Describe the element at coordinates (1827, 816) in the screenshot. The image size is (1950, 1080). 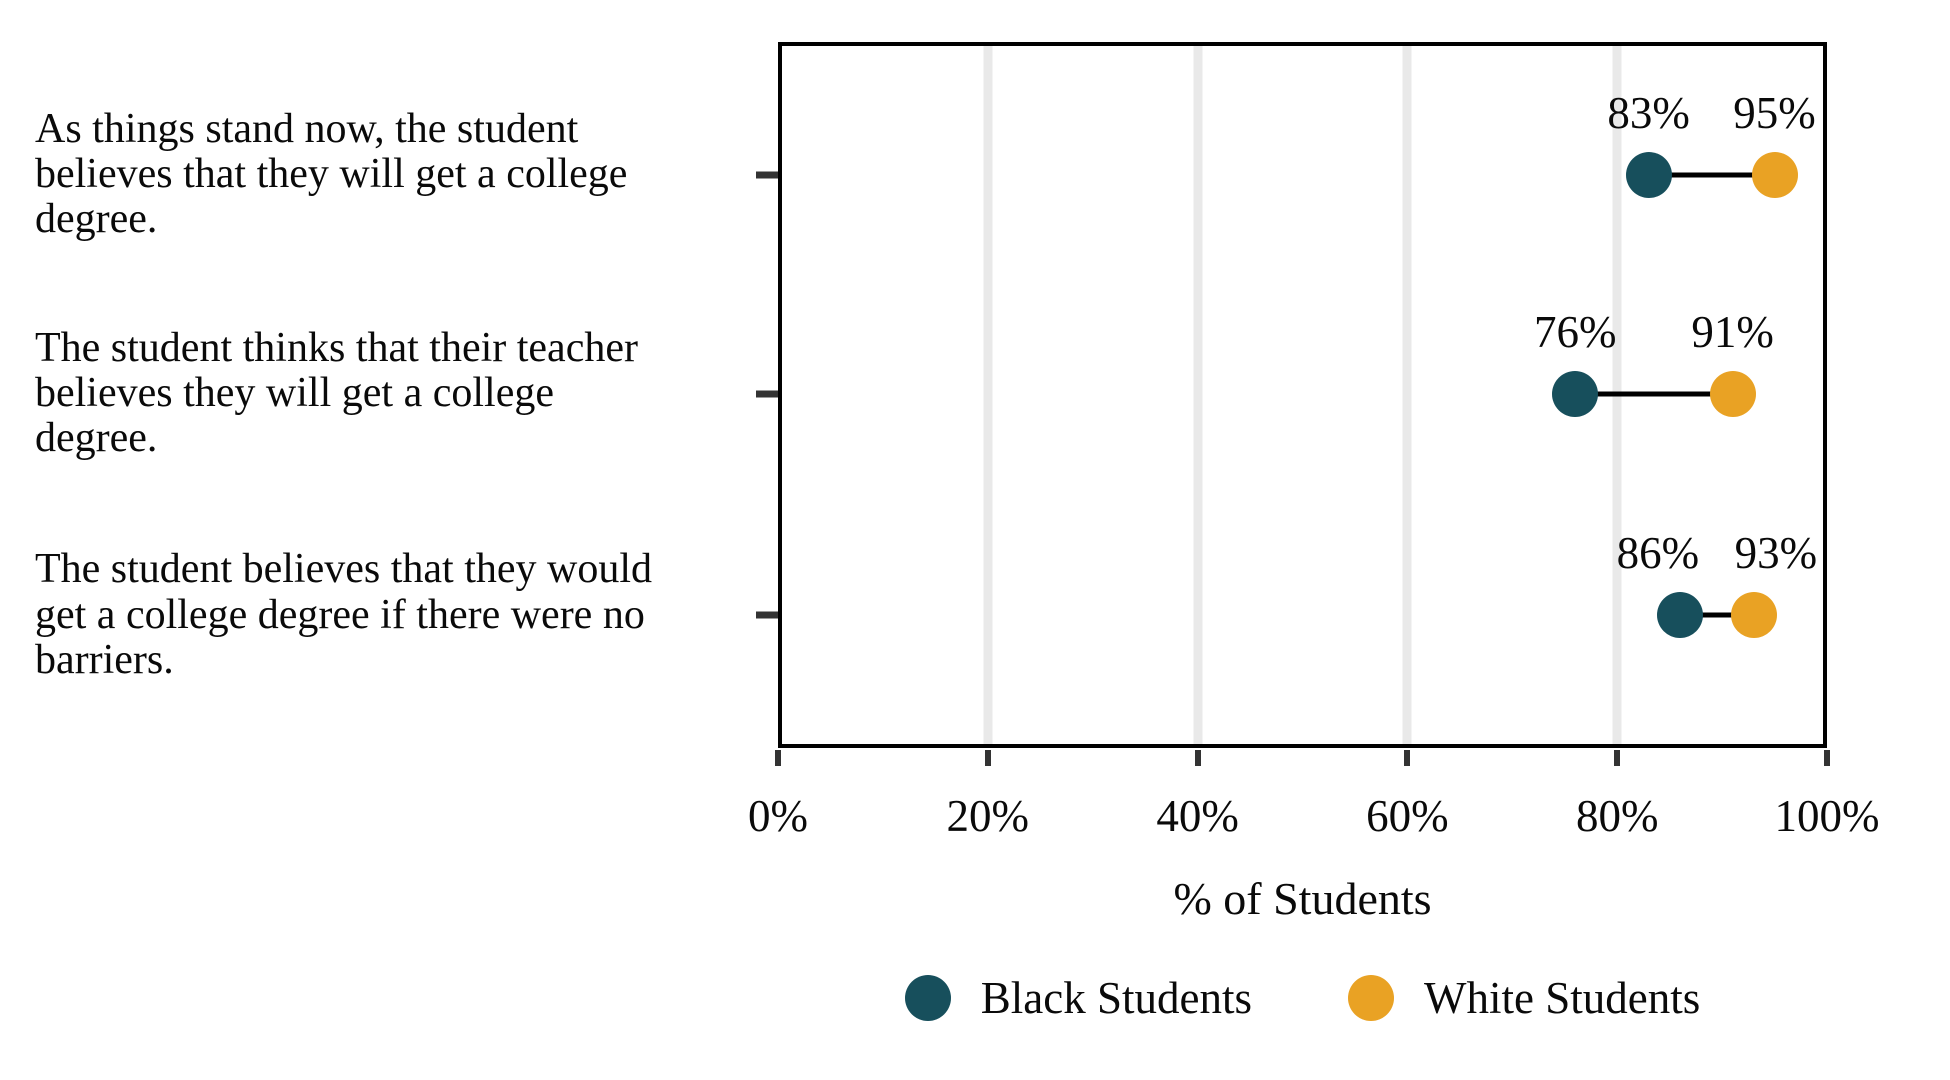
I see `x-axis-tick-label-100%: 100%` at that location.